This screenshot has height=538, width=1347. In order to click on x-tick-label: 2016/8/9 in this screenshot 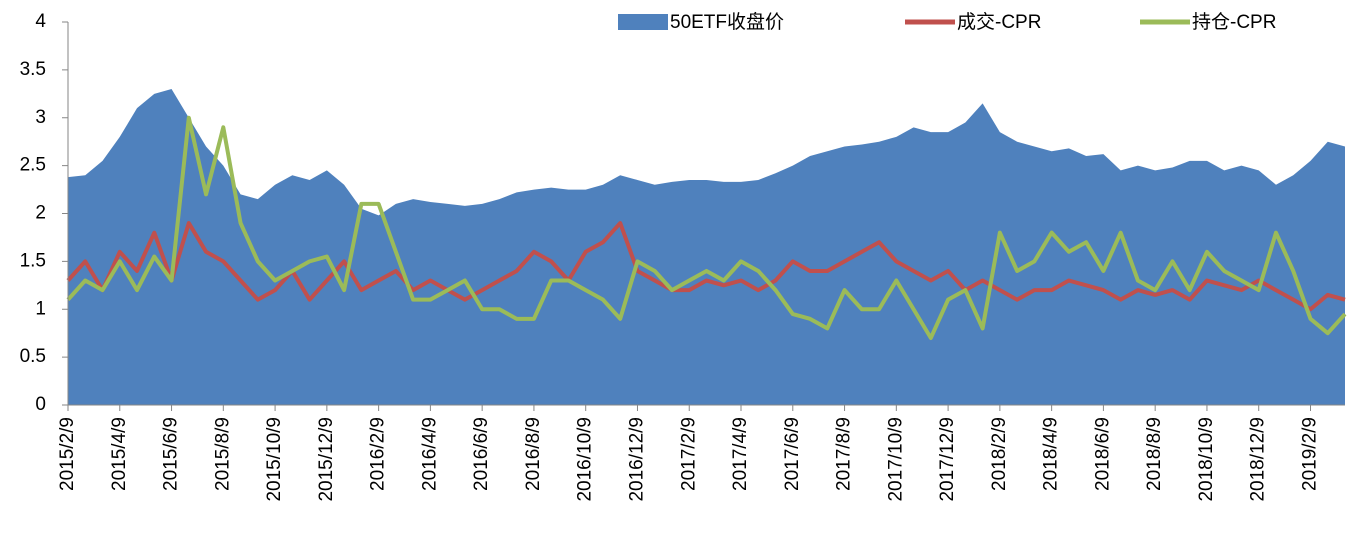, I will do `click(533, 454)`.